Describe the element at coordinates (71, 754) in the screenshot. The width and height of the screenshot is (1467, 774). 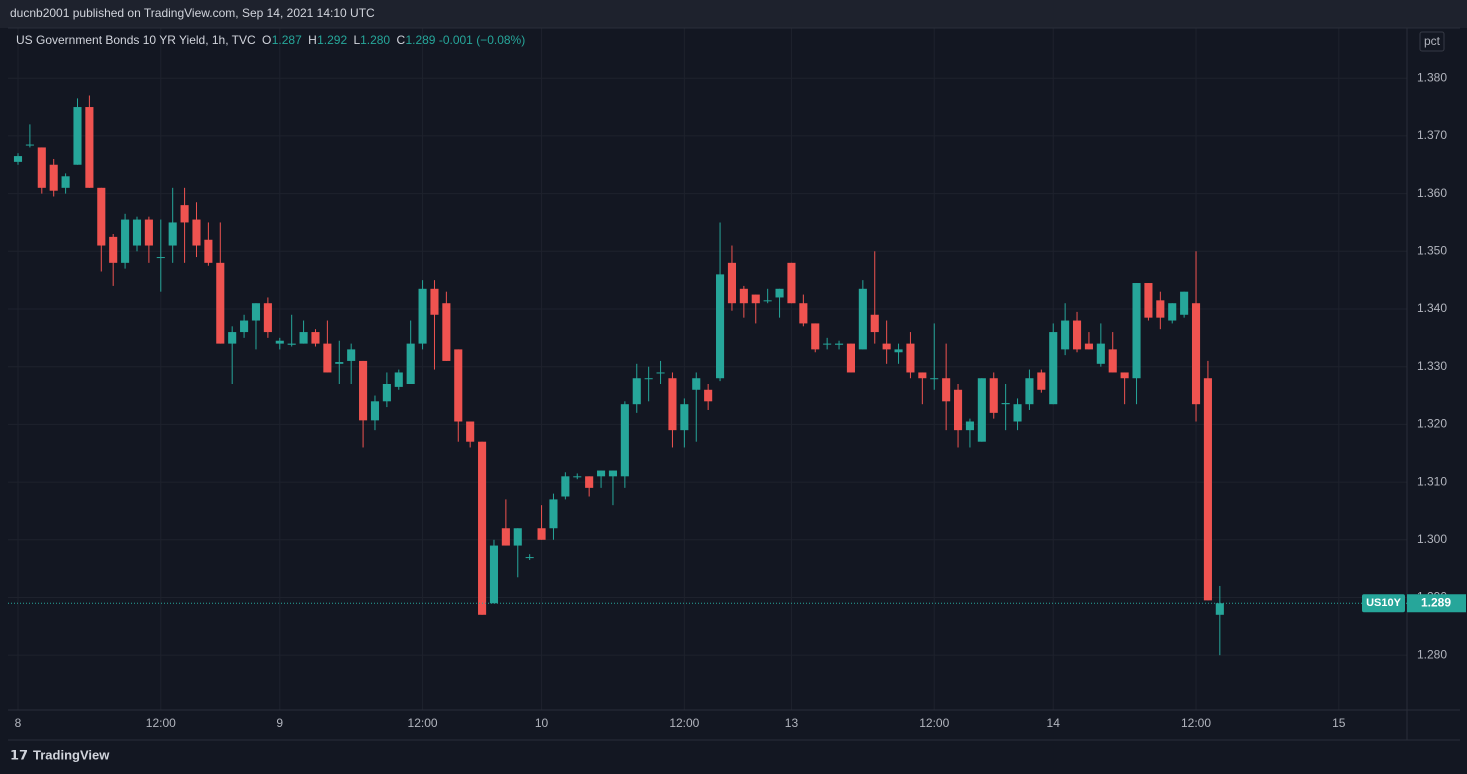
I see `brand: TradingView` at that location.